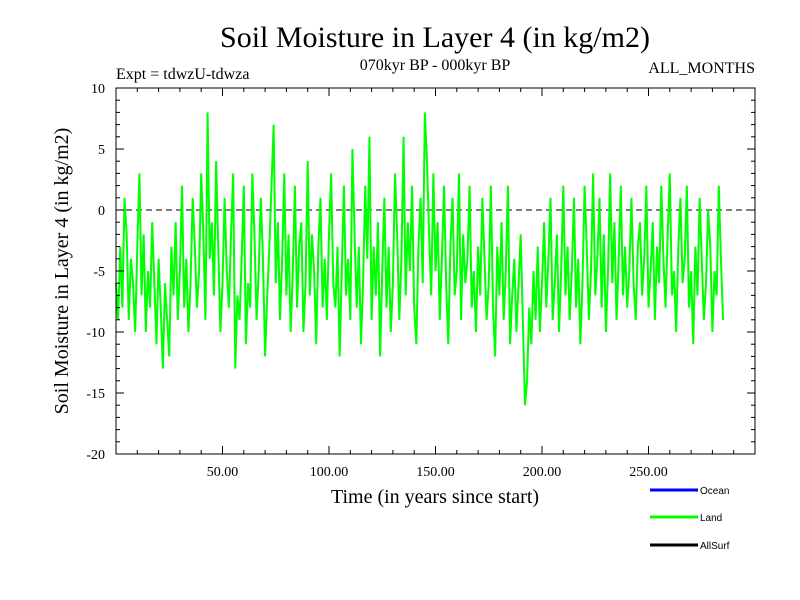 This screenshot has width=800, height=600. What do you see at coordinates (101, 211) in the screenshot?
I see `y-tick-label: 0` at bounding box center [101, 211].